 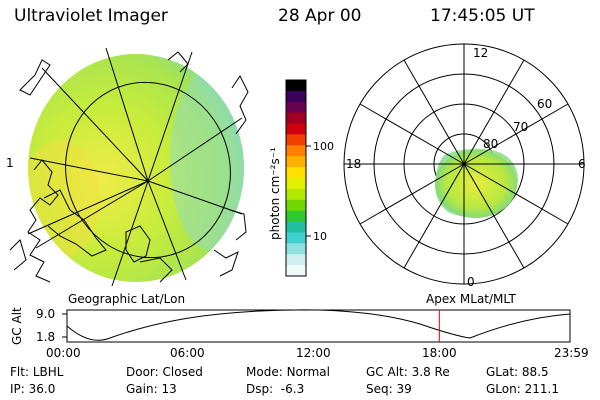 What do you see at coordinates (408, 372) in the screenshot?
I see `gc-alt-field: GC Alt: 3.8 Re` at bounding box center [408, 372].